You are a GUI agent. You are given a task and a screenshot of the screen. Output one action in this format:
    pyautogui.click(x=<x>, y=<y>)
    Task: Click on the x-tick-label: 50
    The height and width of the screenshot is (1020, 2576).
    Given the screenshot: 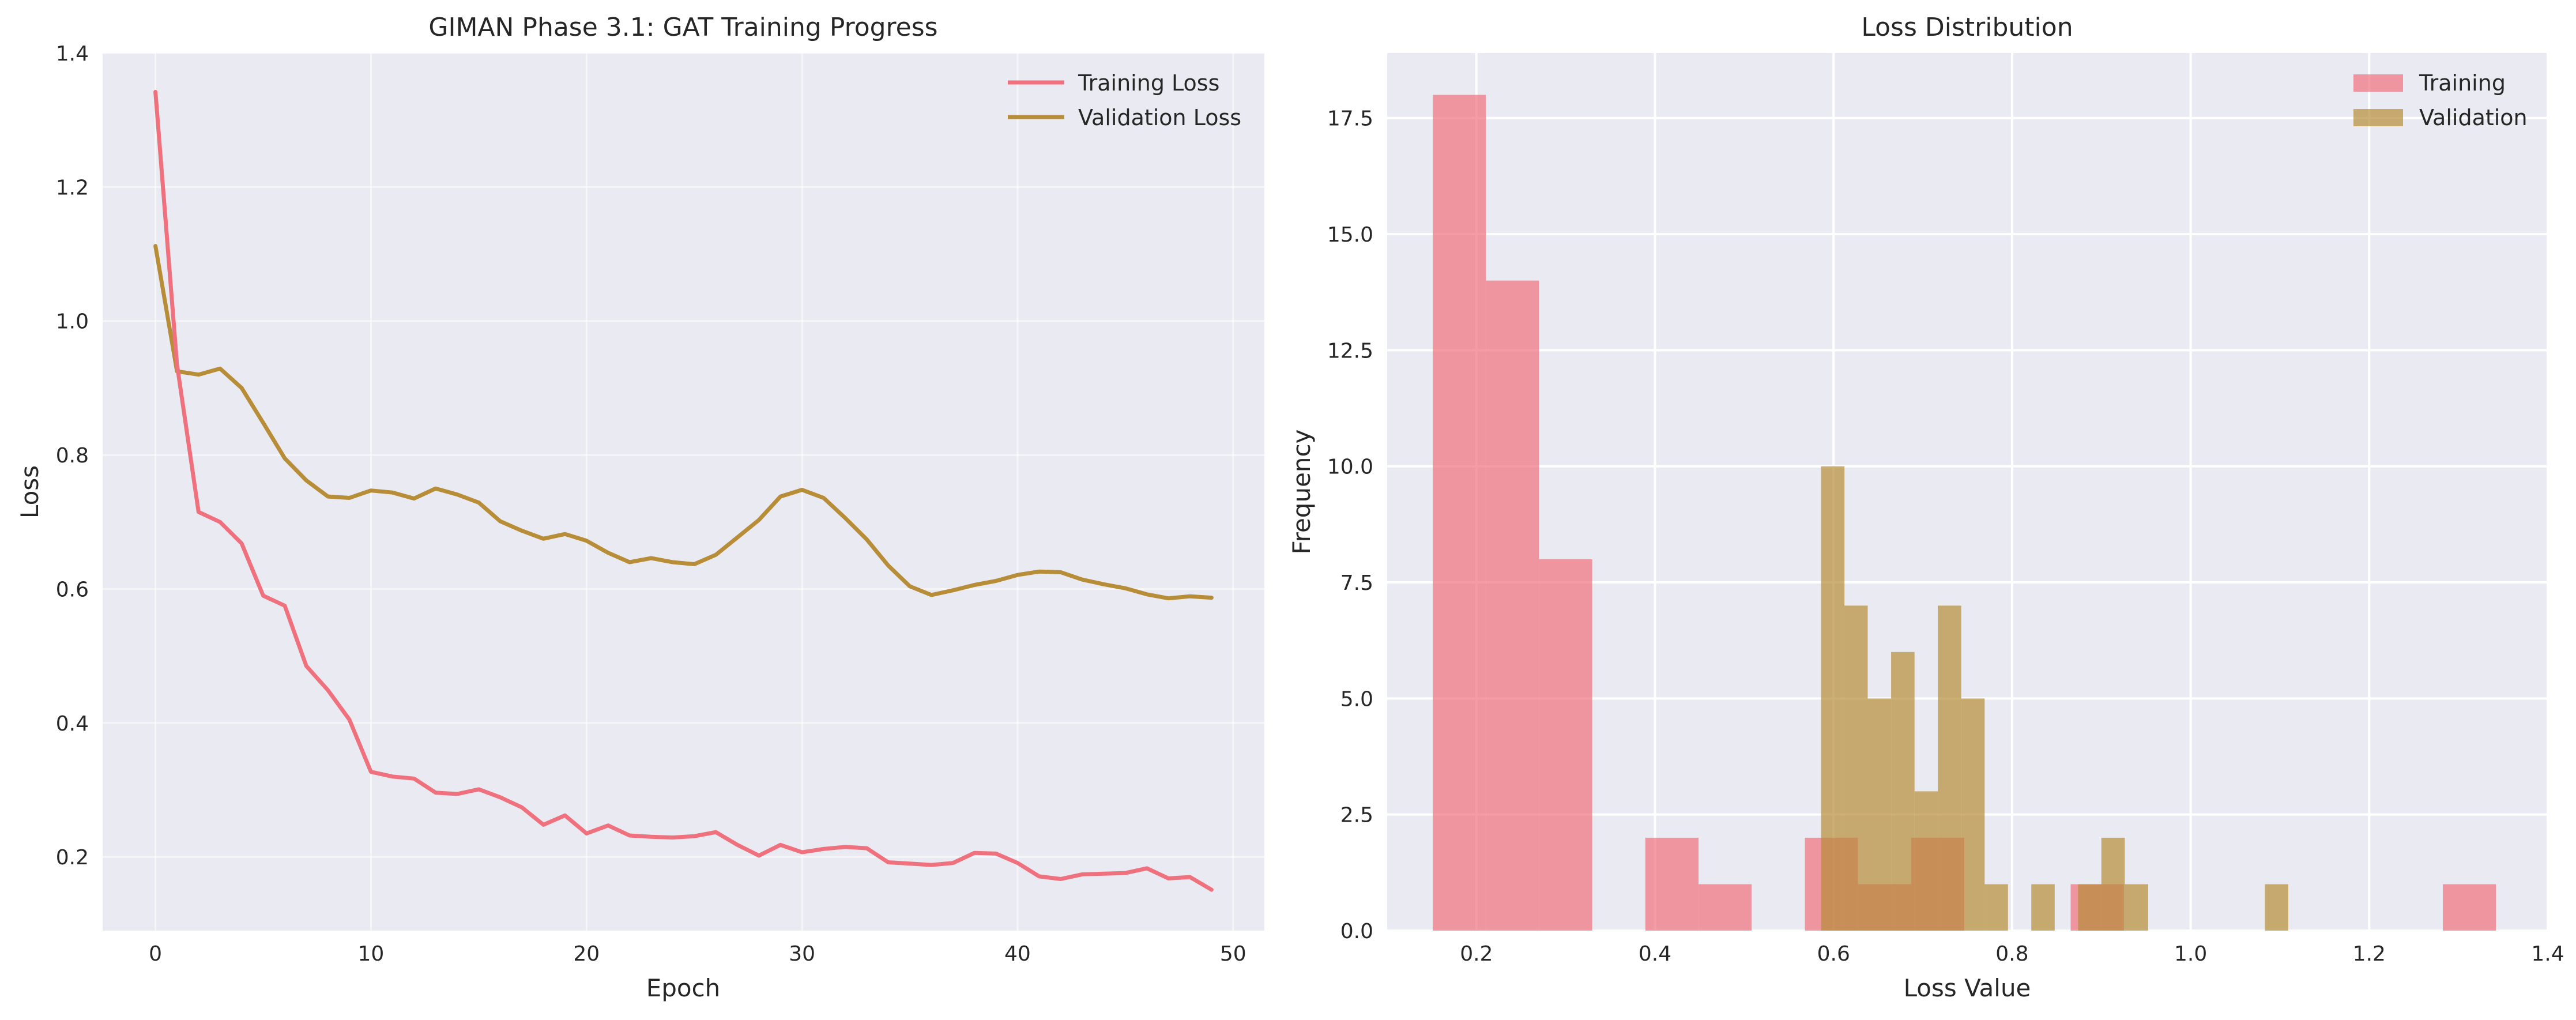 What is the action you would take?
    pyautogui.click(x=1233, y=954)
    